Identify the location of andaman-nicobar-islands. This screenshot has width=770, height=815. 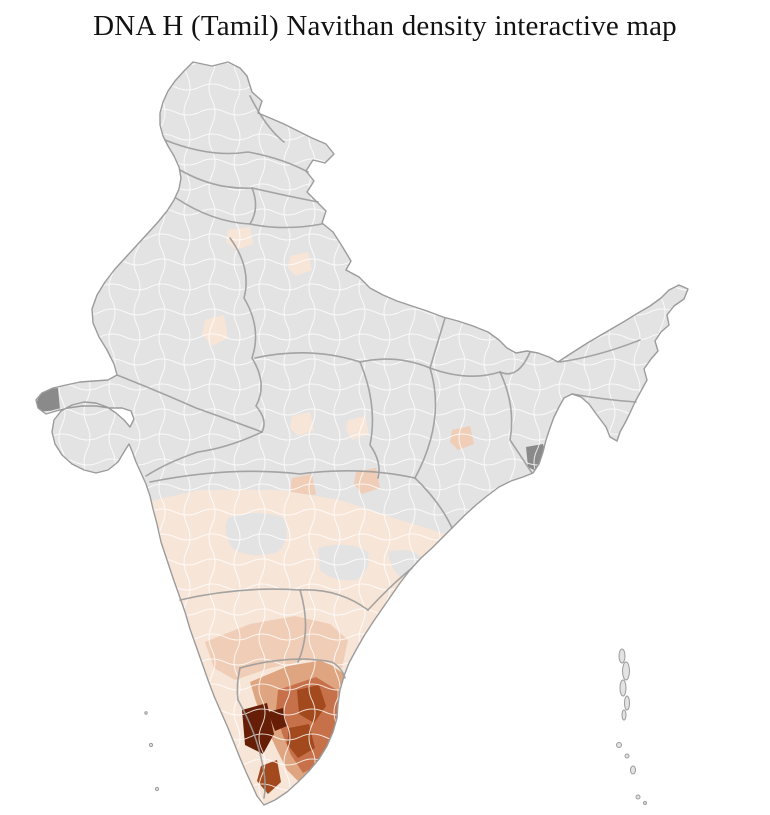
(631, 726).